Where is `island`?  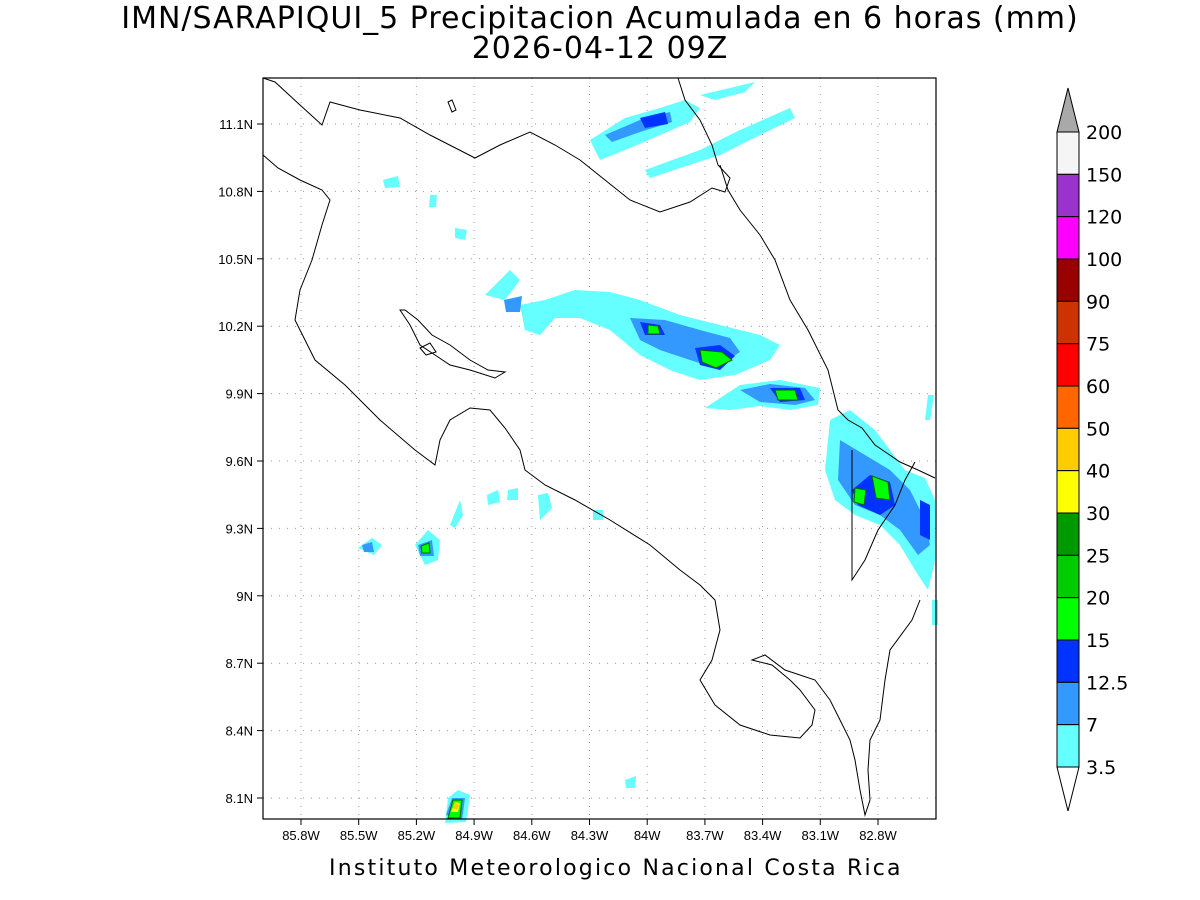 island is located at coordinates (452, 106).